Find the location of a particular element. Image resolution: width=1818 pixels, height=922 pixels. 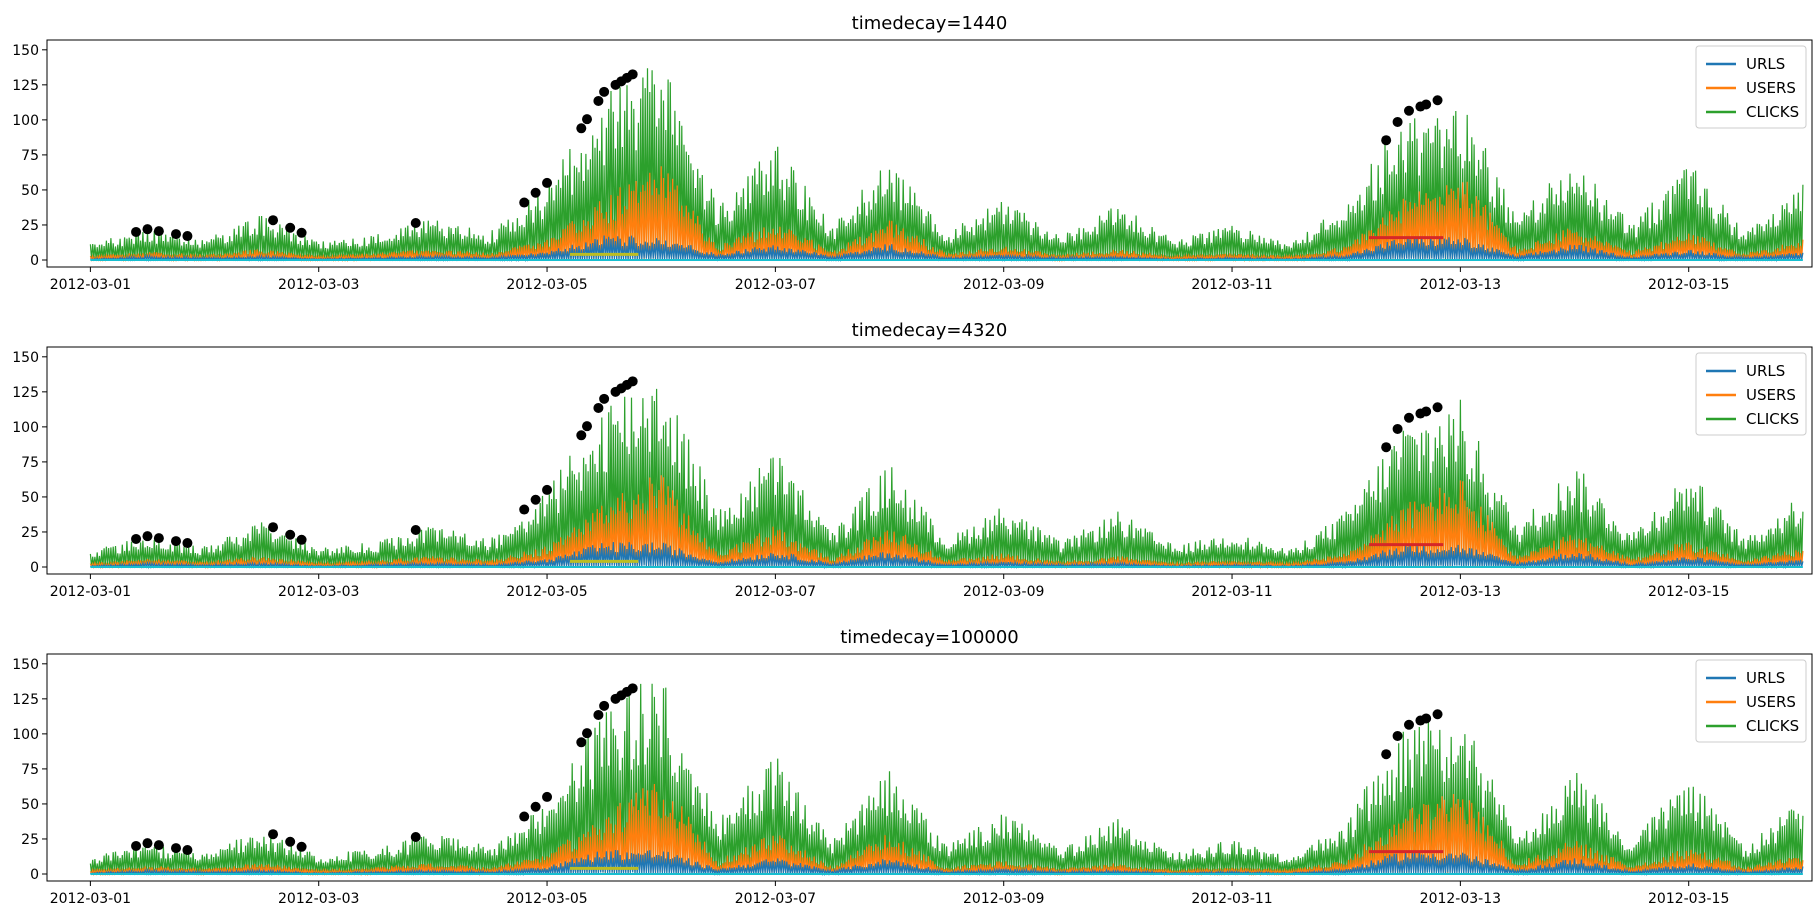

chart-title: timedecay=4320 is located at coordinates (930, 330).